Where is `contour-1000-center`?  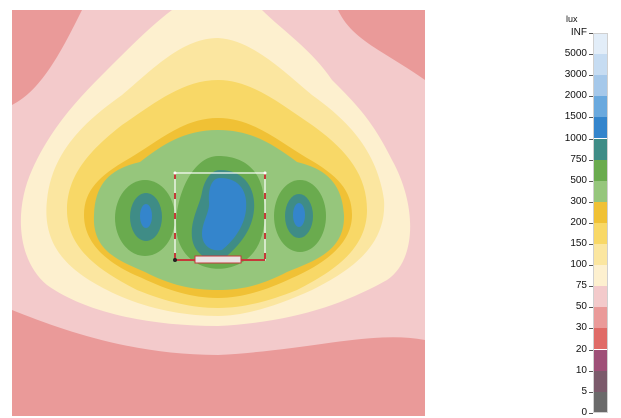
contour-1000-center is located at coordinates (224, 214).